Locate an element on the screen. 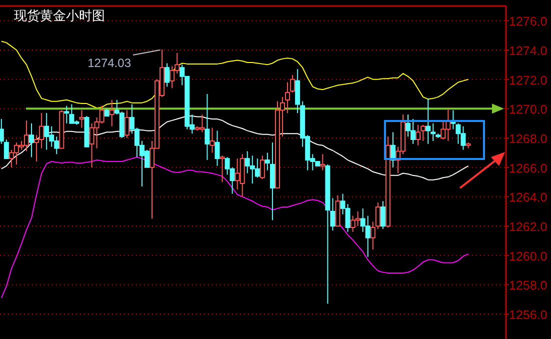  y-tick-label: 1276.0 is located at coordinates (528, 21).